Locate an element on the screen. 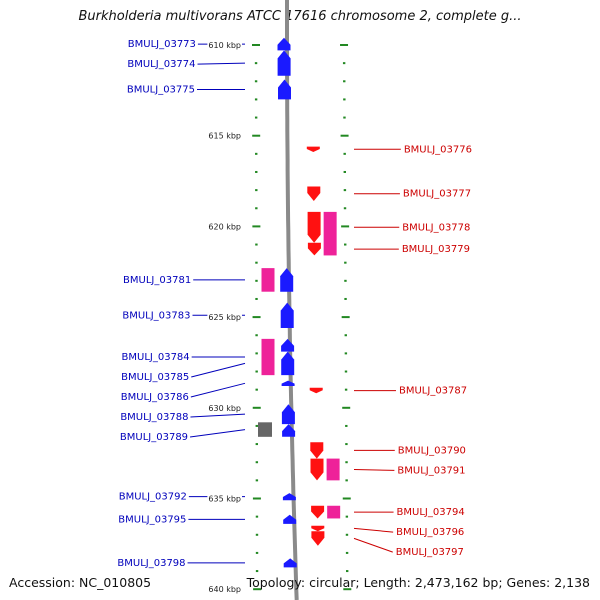  gene-label-left: BMULJ_03775 is located at coordinates (161, 89).